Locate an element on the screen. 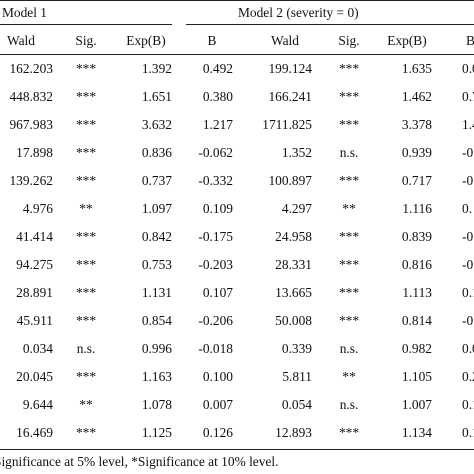 The image size is (474, 474). cell-b1: 0.007 is located at coordinates (217, 404).